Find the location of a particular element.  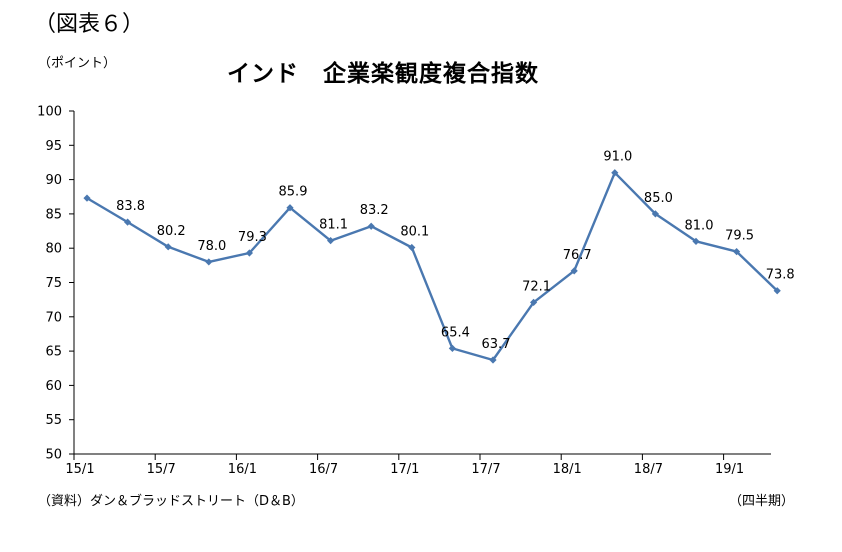

source-note: （資料）ダン＆ブラッドストリート（D＆B） is located at coordinates (171, 501).